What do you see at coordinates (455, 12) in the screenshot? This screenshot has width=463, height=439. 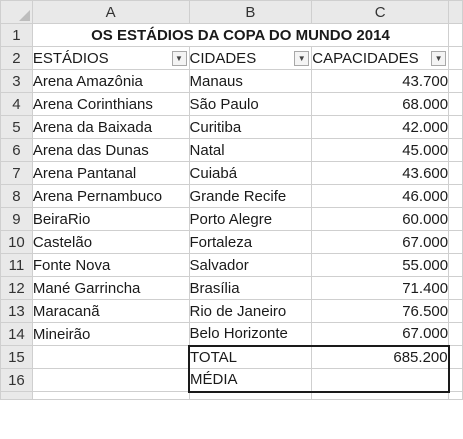 I see `column-header-partial` at bounding box center [455, 12].